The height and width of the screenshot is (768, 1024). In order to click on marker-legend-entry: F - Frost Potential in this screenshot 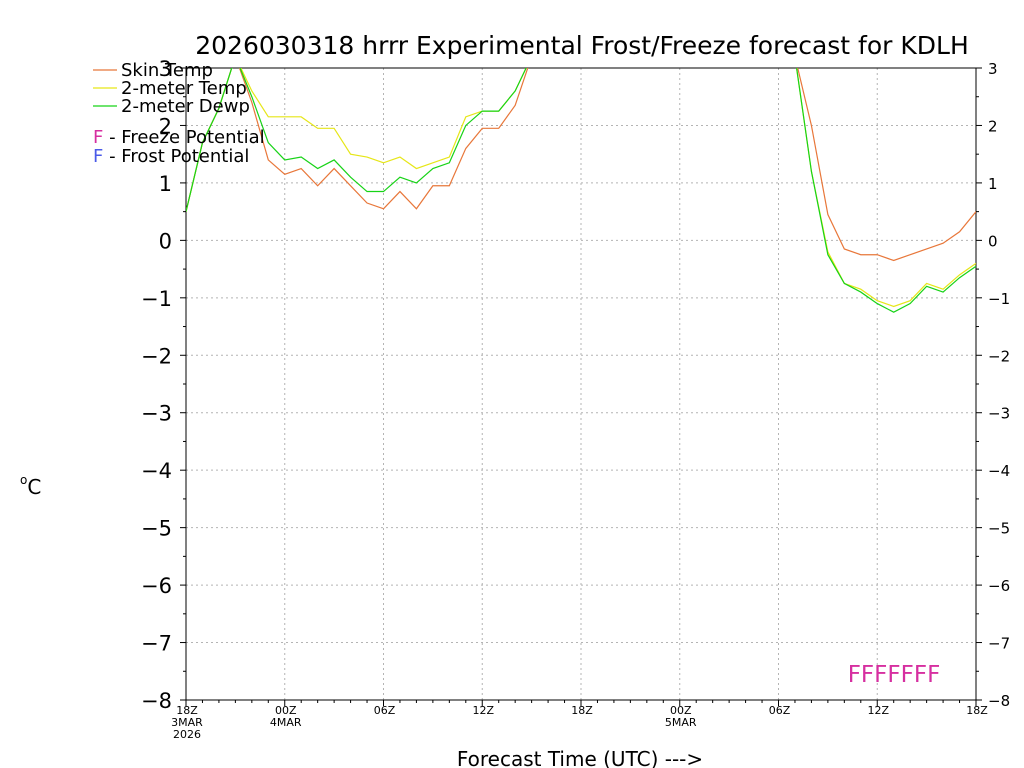, I will do `click(171, 156)`.